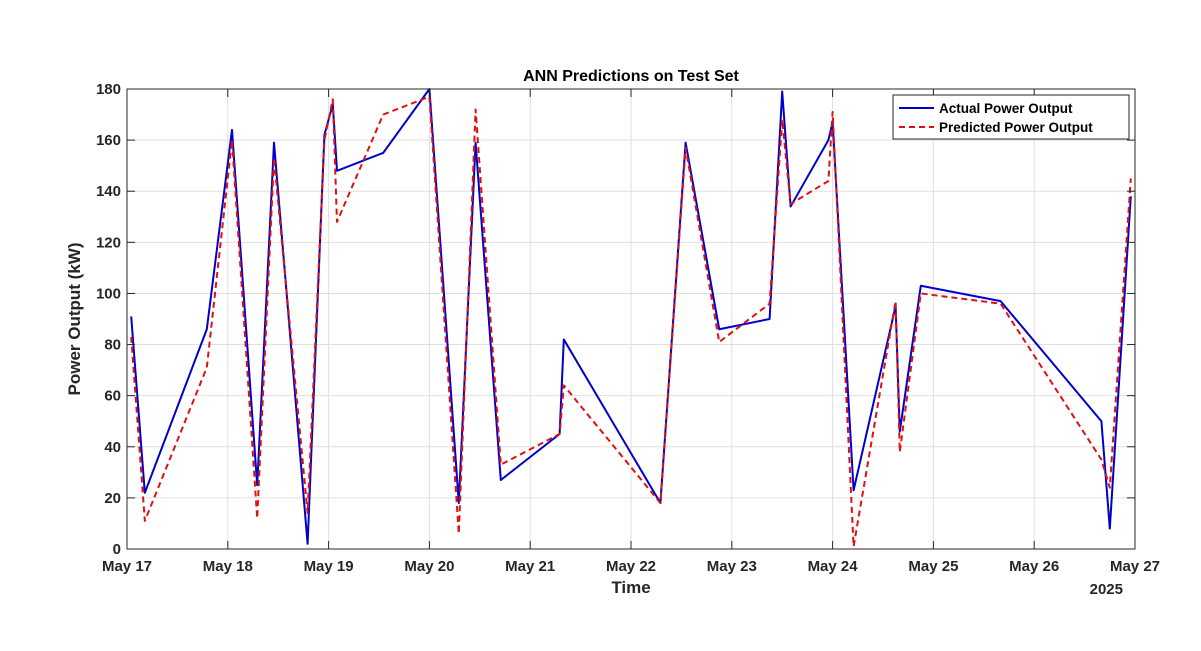 The image size is (1201, 651). I want to click on x-tick-label: May 20, so click(429, 566).